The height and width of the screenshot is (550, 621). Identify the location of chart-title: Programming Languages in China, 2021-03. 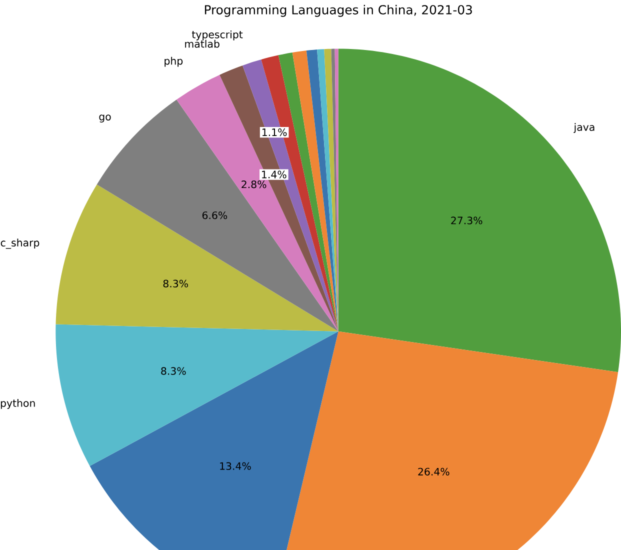
(338, 10).